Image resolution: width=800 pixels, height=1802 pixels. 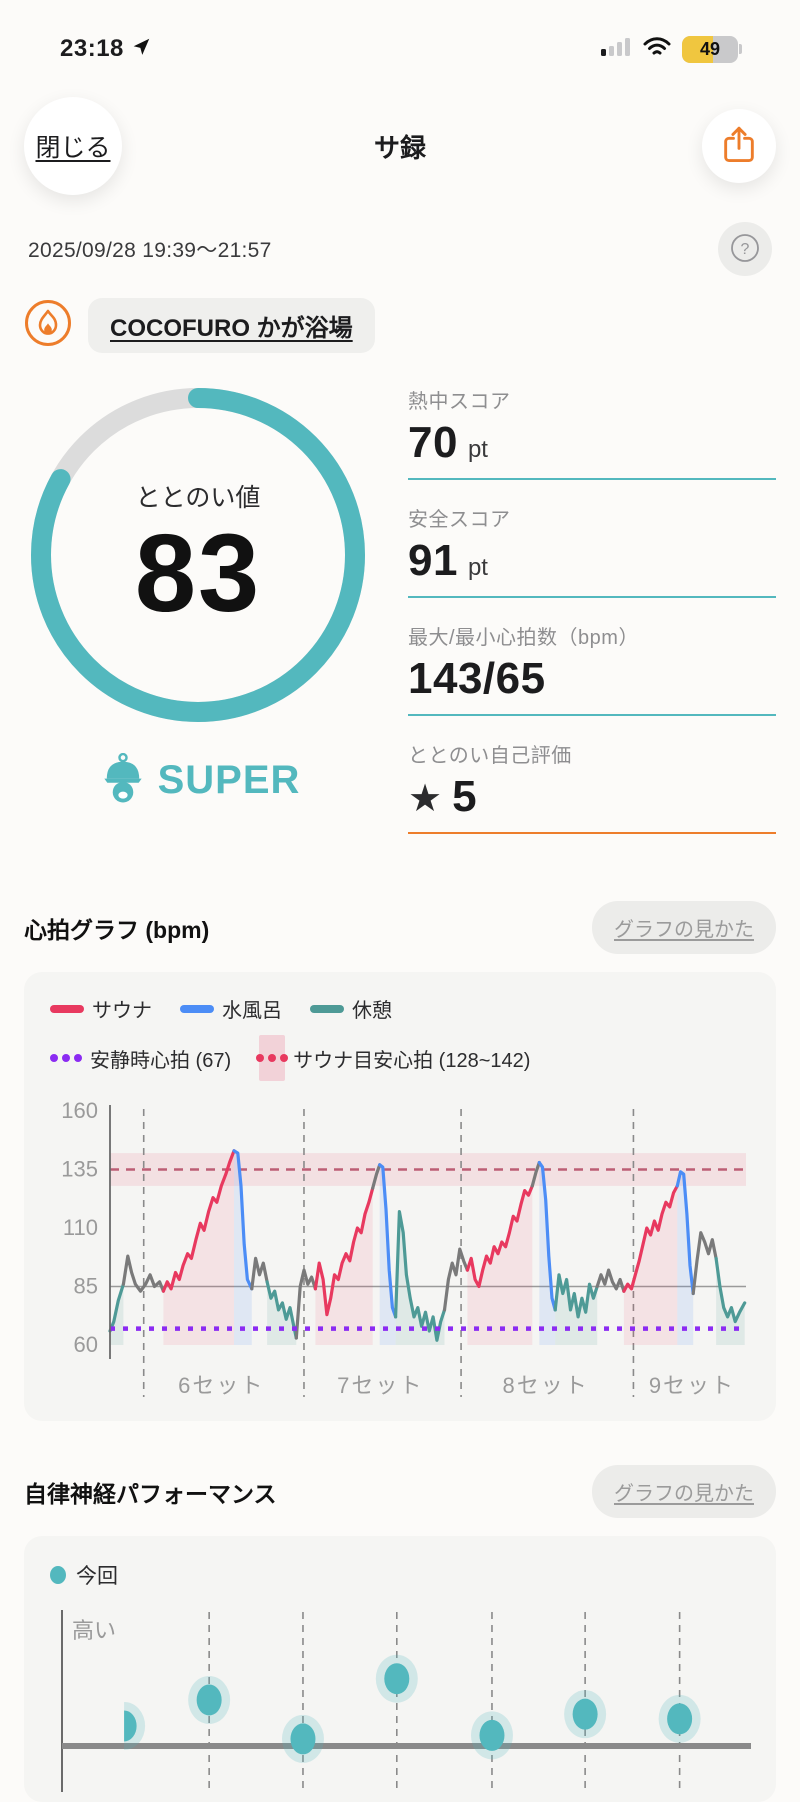 What do you see at coordinates (477, 678) in the screenshot?
I see `stat-value: 143/65` at bounding box center [477, 678].